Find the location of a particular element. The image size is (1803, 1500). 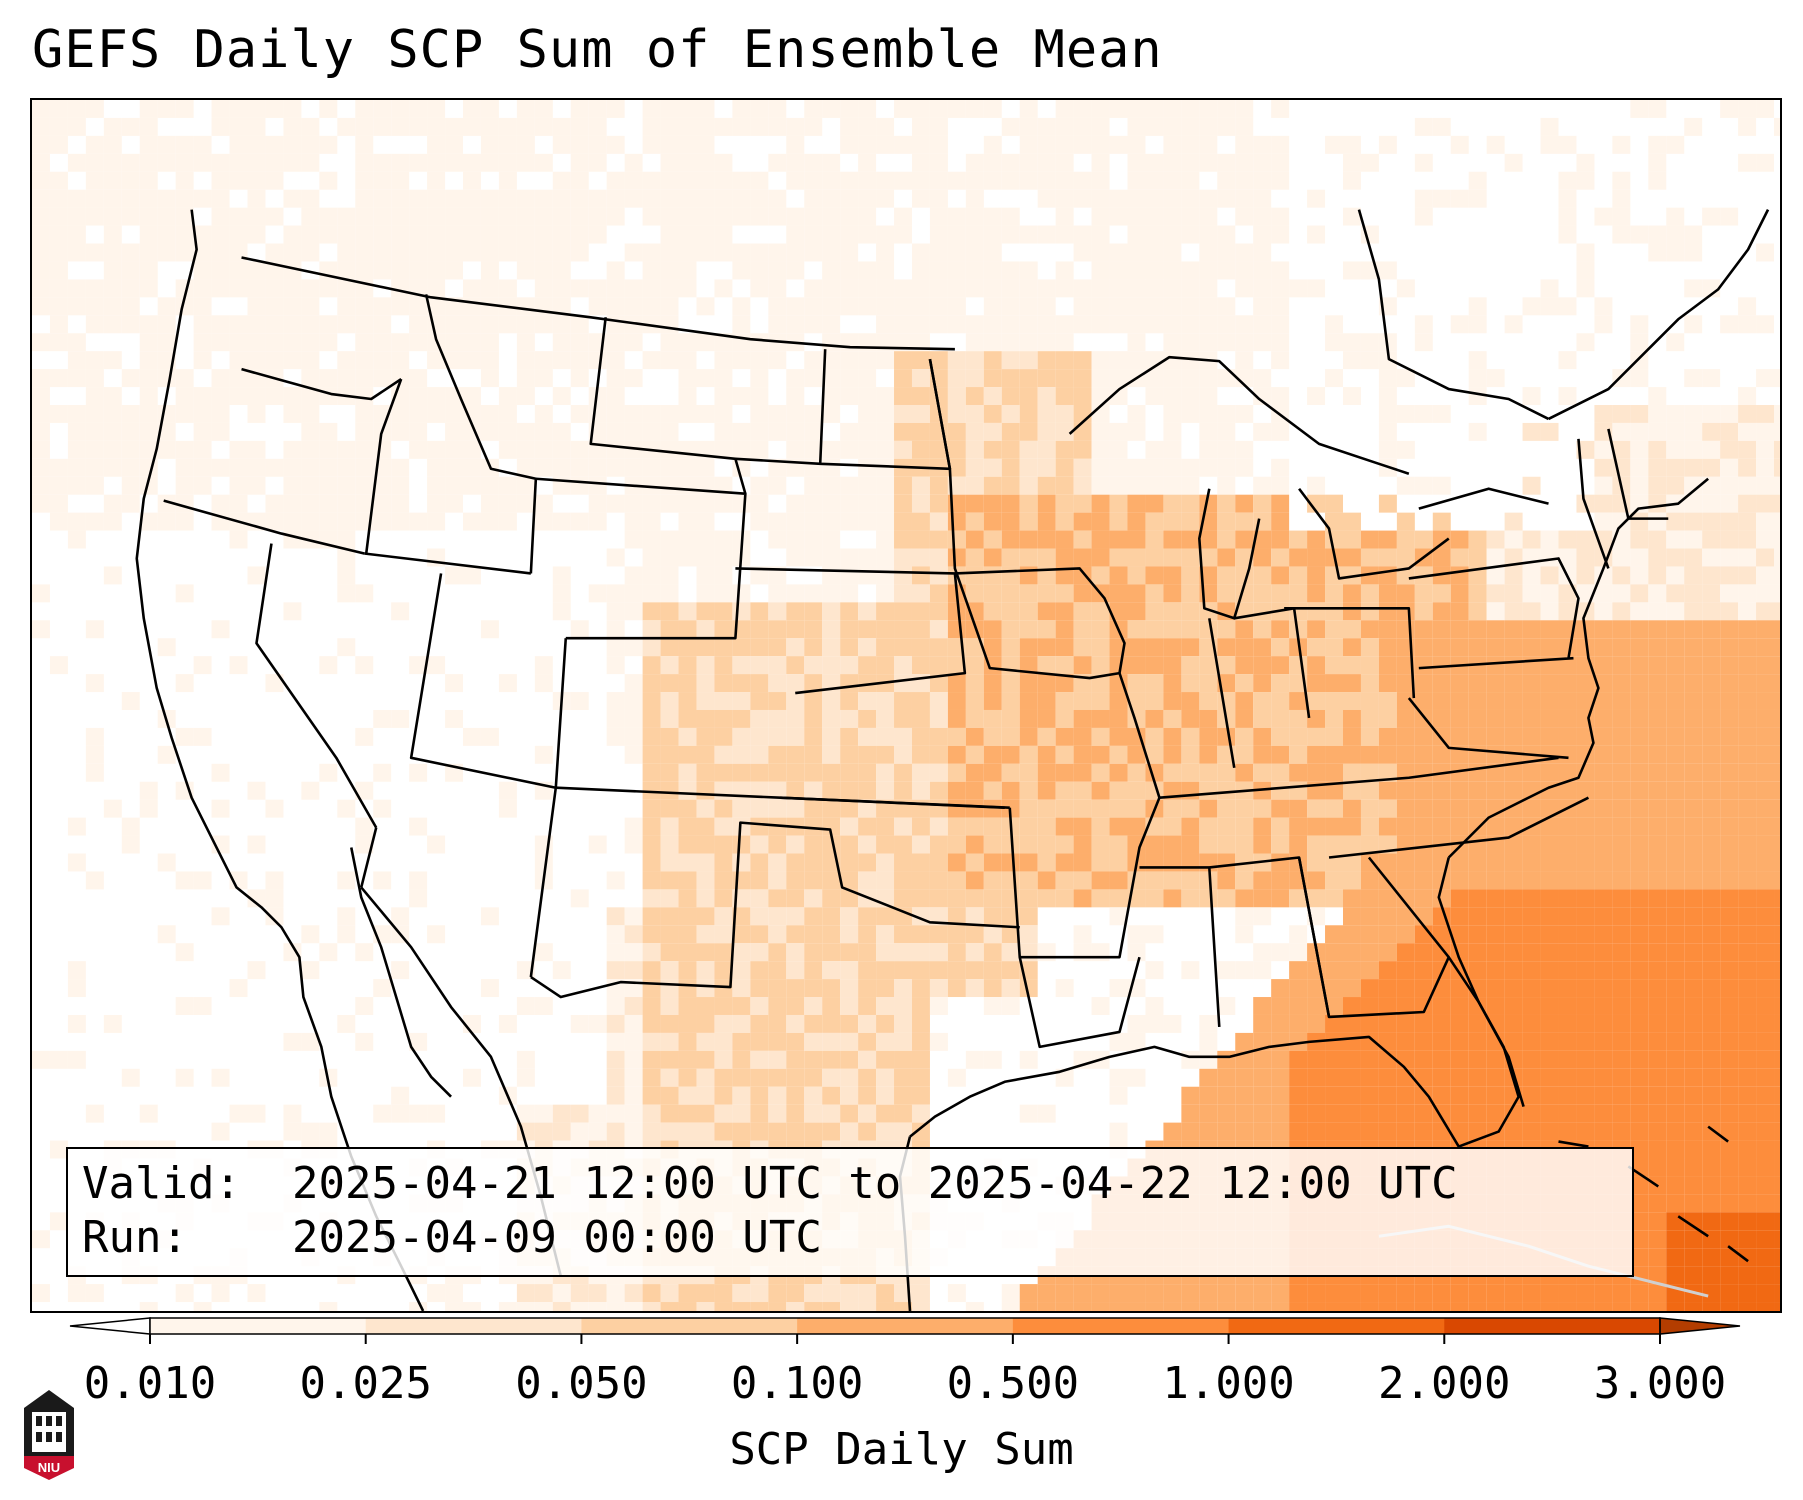

lake-huron-erie is located at coordinates (1374, 533).